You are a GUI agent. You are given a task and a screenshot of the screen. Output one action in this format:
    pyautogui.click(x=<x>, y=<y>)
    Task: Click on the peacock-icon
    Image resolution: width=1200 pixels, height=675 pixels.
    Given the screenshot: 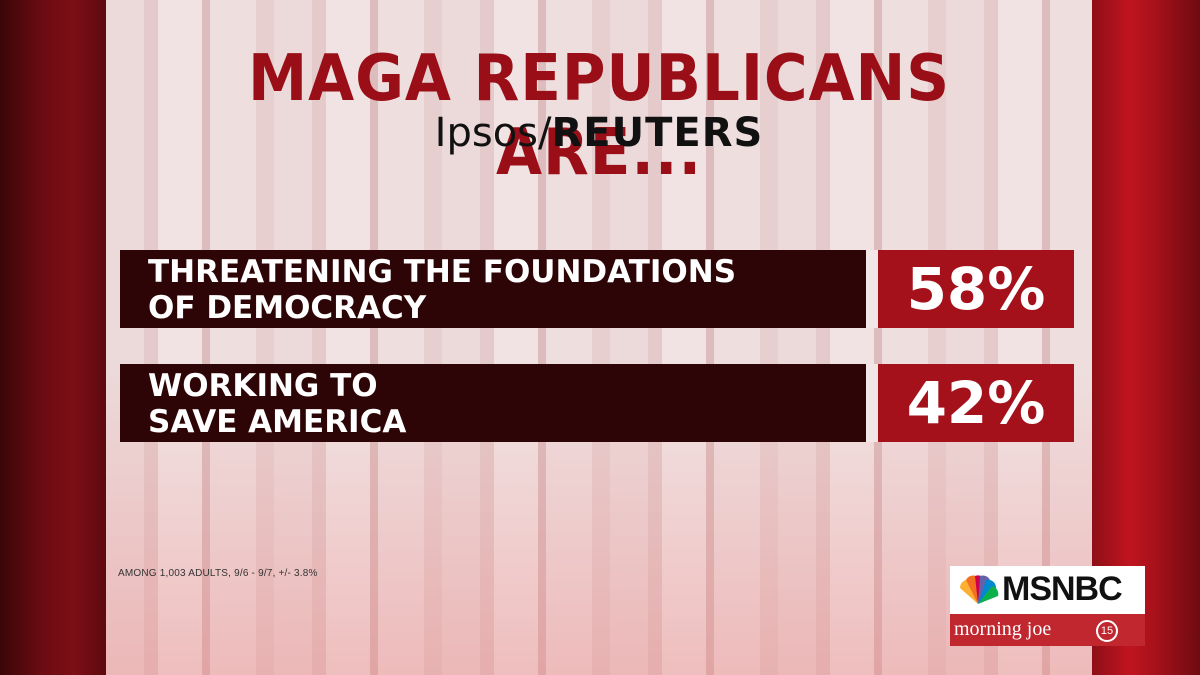 What is the action you would take?
    pyautogui.click(x=979, y=589)
    